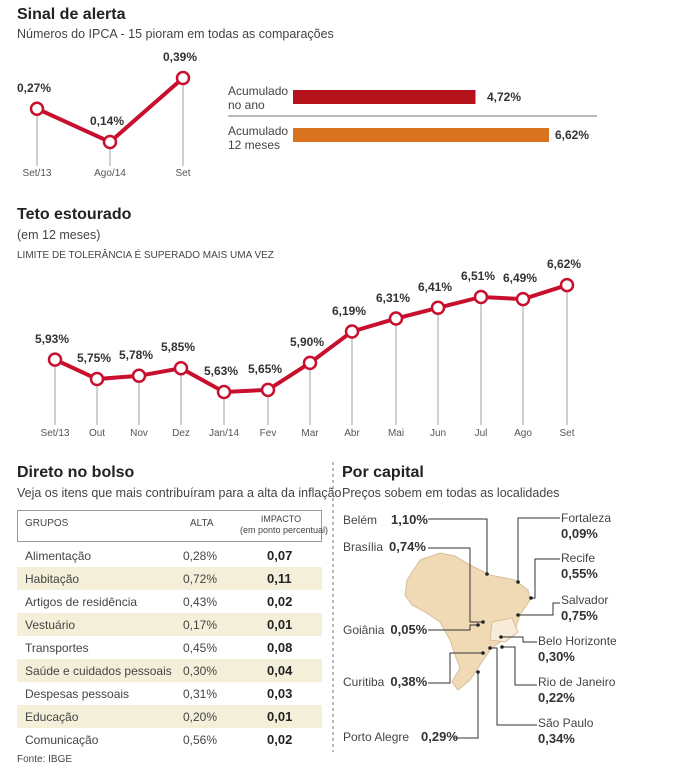 The width and height of the screenshot is (675, 778). I want to click on cell-impacto: 0,02, so click(280, 601).